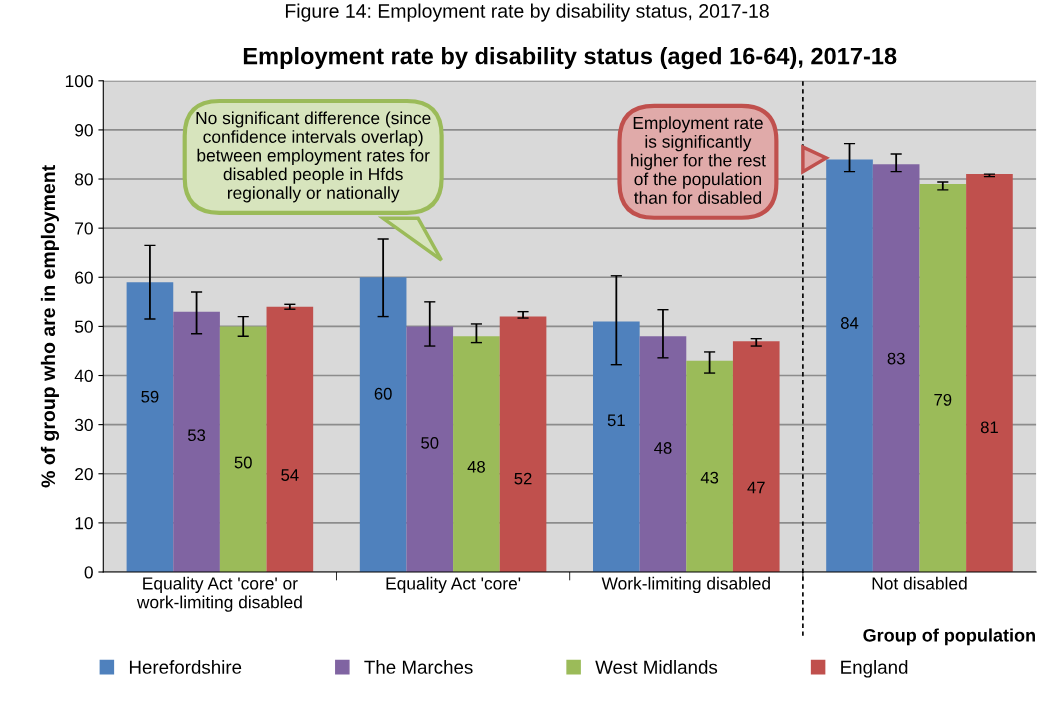  I want to click on caption: Figure 14: Employment rate by disability status, 2017-18, so click(527, 12).